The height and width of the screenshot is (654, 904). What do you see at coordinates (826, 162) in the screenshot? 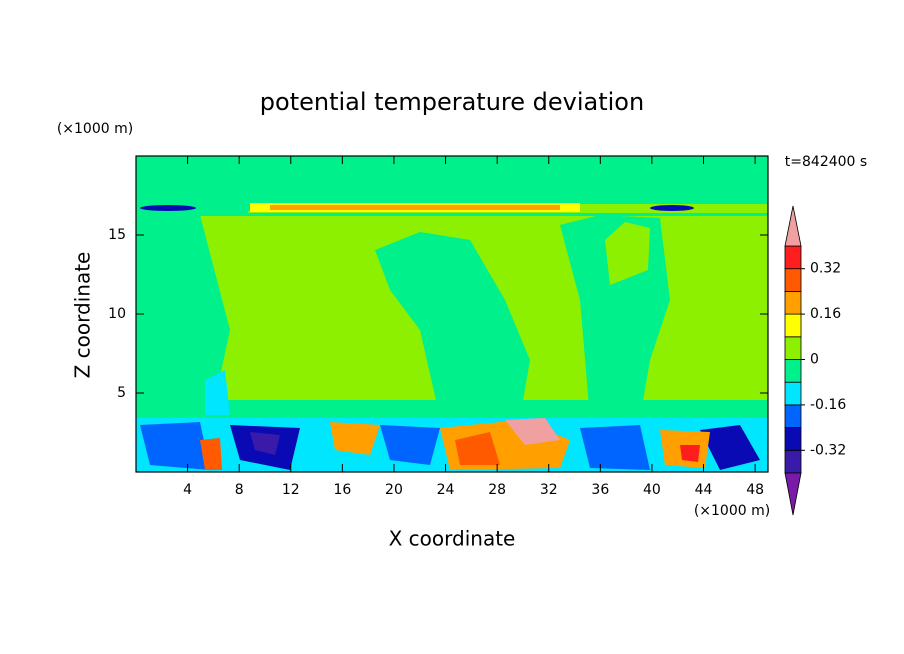
I see `time-label: t=842400 s` at bounding box center [826, 162].